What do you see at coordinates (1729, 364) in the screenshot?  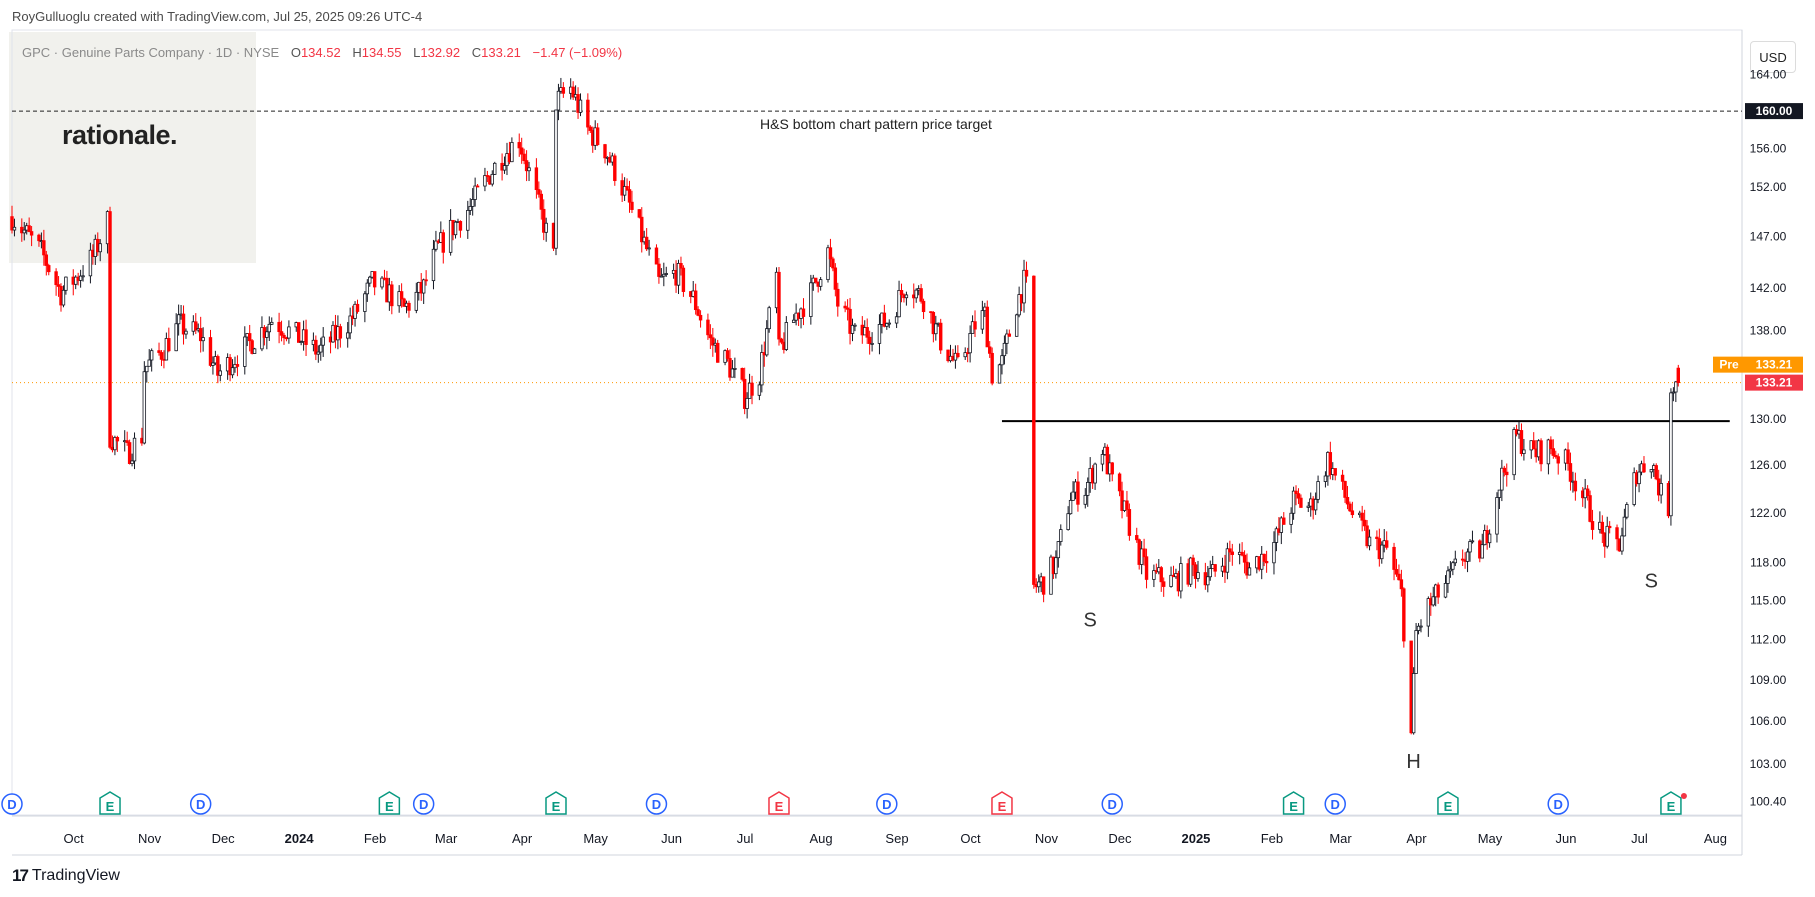 I see `premarket-tag-bg` at bounding box center [1729, 364].